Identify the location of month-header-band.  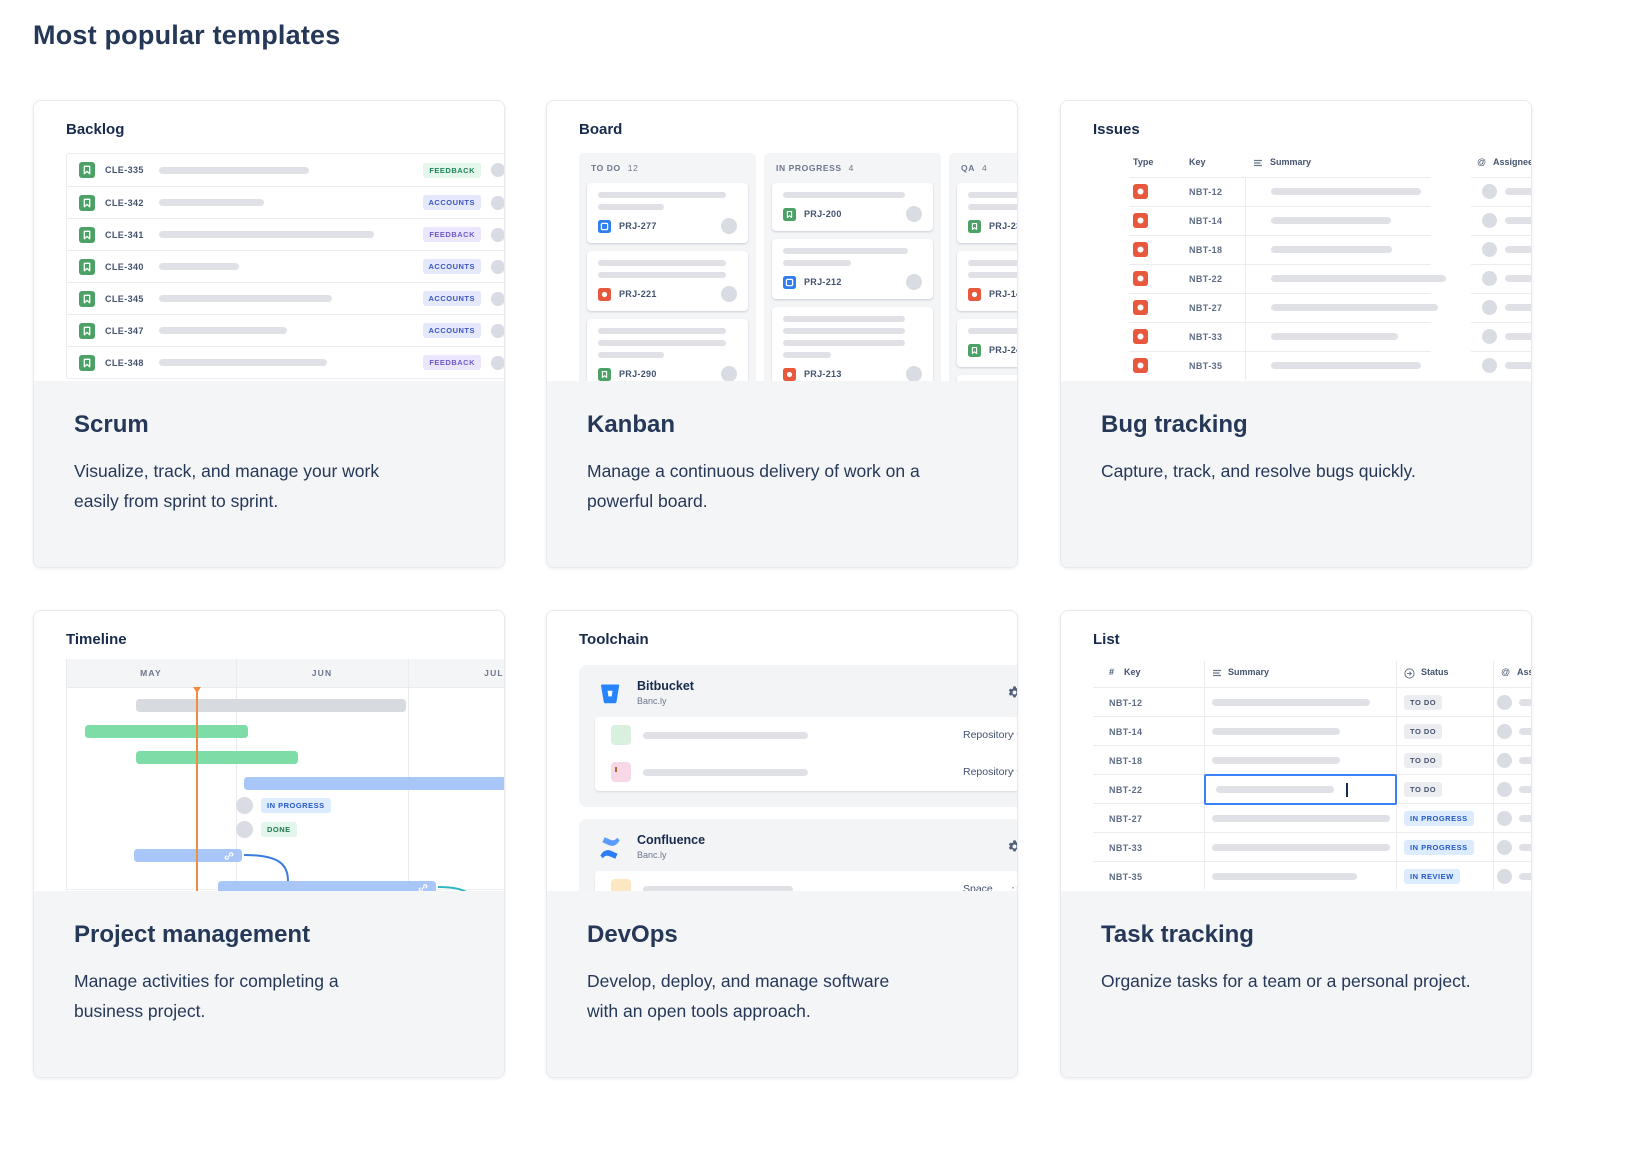
(285, 673).